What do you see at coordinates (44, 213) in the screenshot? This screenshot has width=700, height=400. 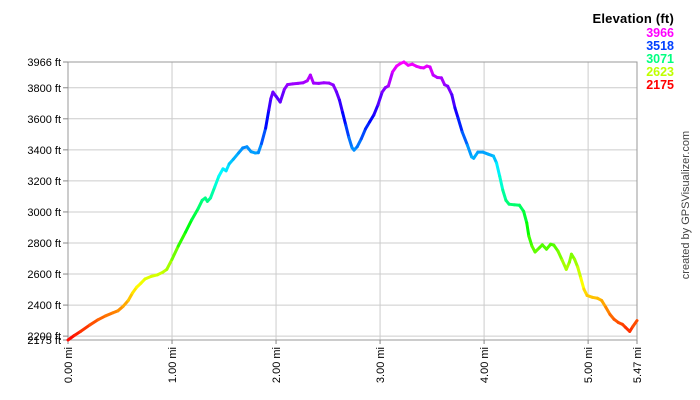 I see `y-axis-tick-label: 3000 ft` at bounding box center [44, 213].